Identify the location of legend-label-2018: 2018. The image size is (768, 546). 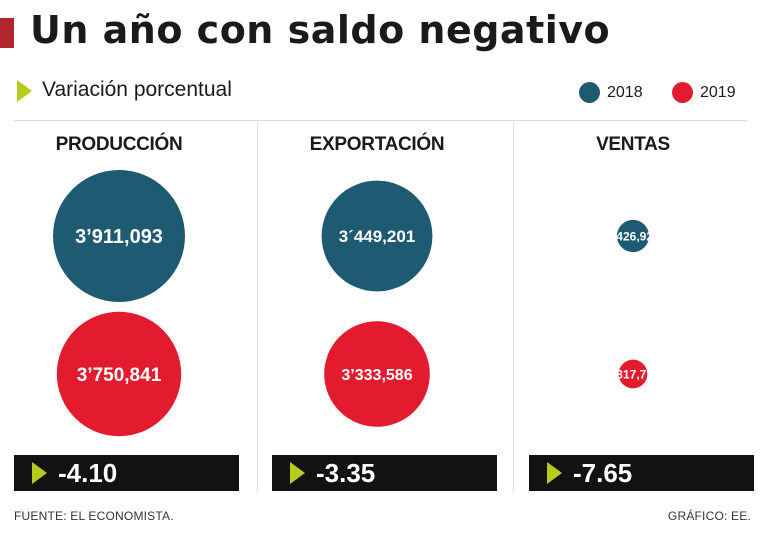
(625, 92).